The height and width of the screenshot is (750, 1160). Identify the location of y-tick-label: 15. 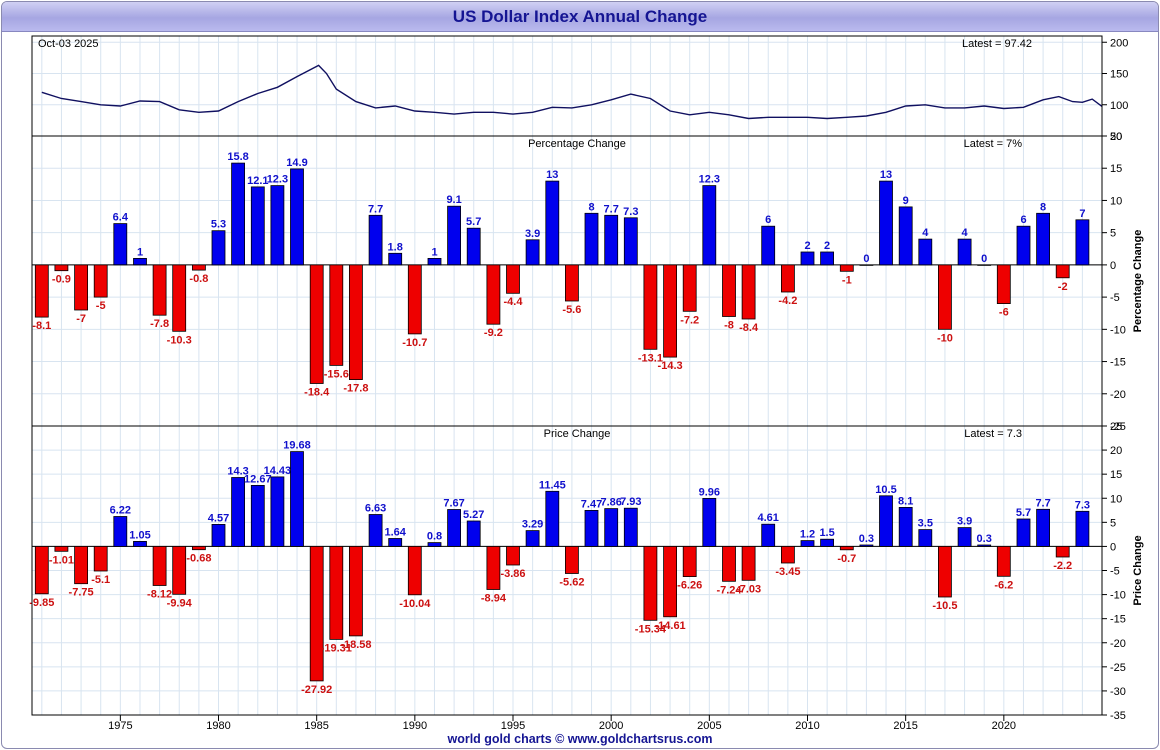
(1116, 169).